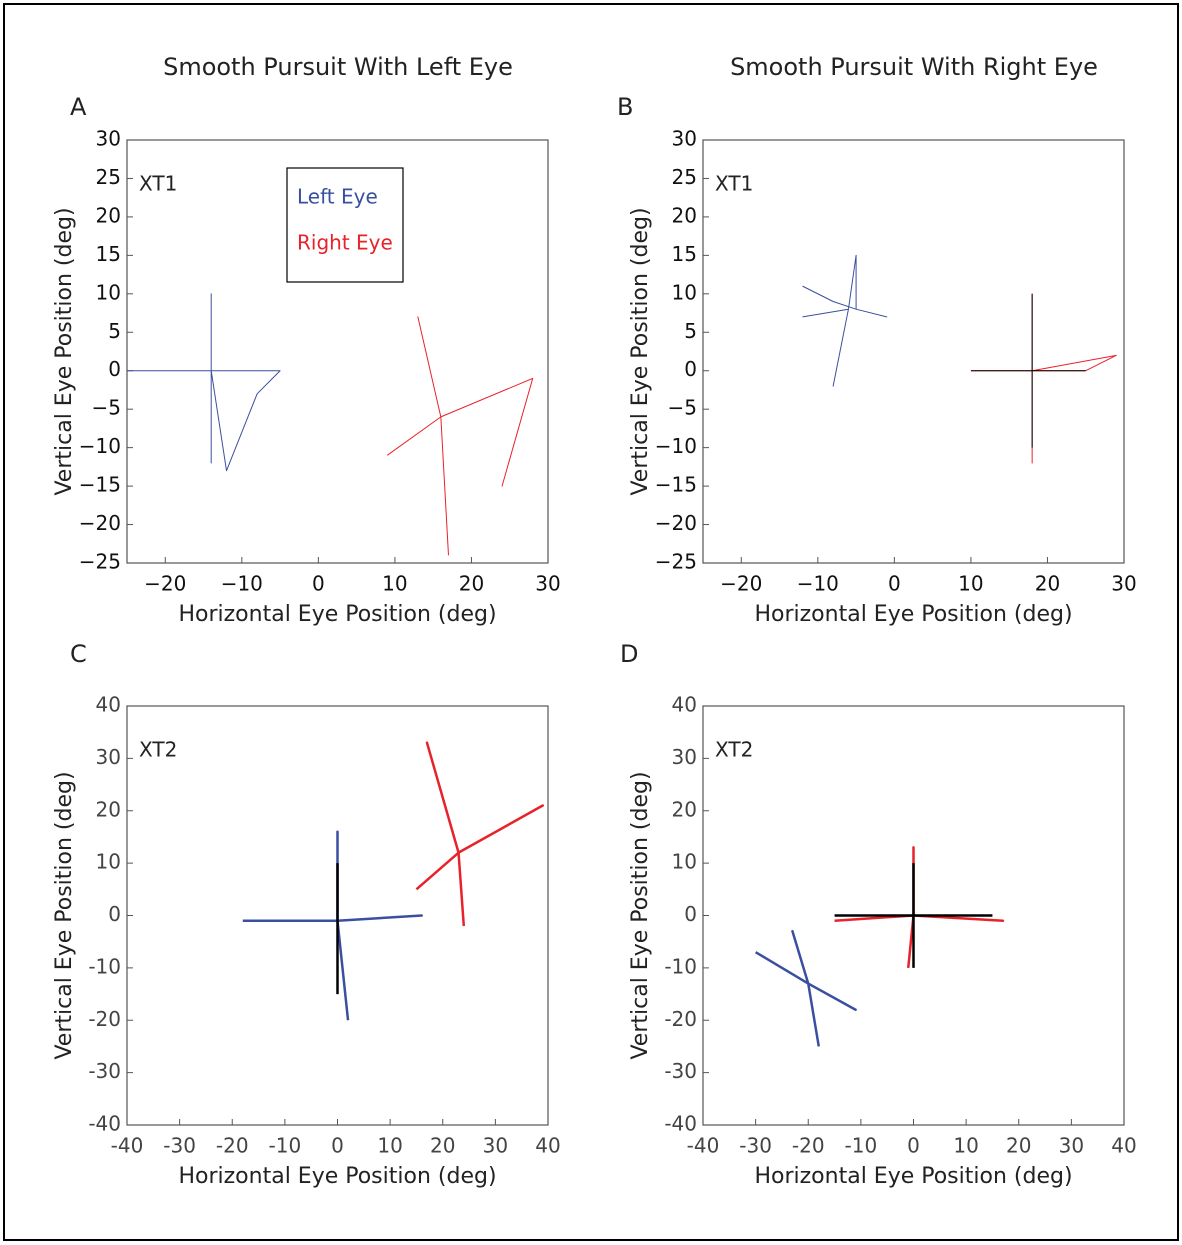 This screenshot has width=1182, height=1245. I want to click on plot-area, so click(913, 351).